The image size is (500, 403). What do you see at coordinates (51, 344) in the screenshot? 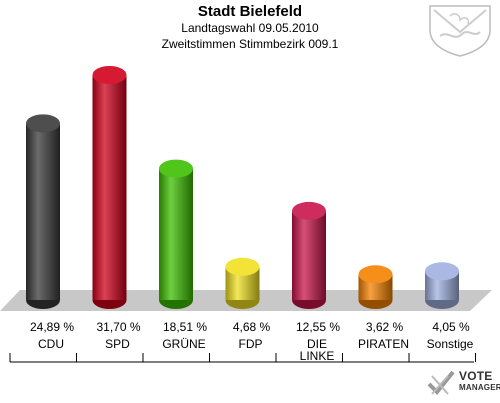
I see `category-label: CDU` at bounding box center [51, 344].